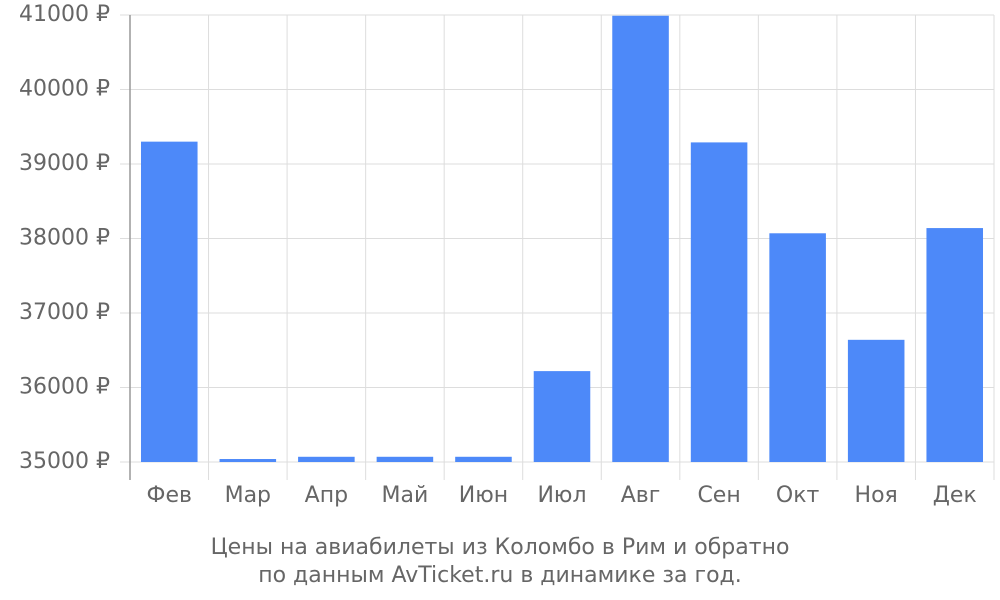 The width and height of the screenshot is (1000, 600). Describe the element at coordinates (64, 387) in the screenshot. I see `y-tick-label: 36000 ₽` at that location.